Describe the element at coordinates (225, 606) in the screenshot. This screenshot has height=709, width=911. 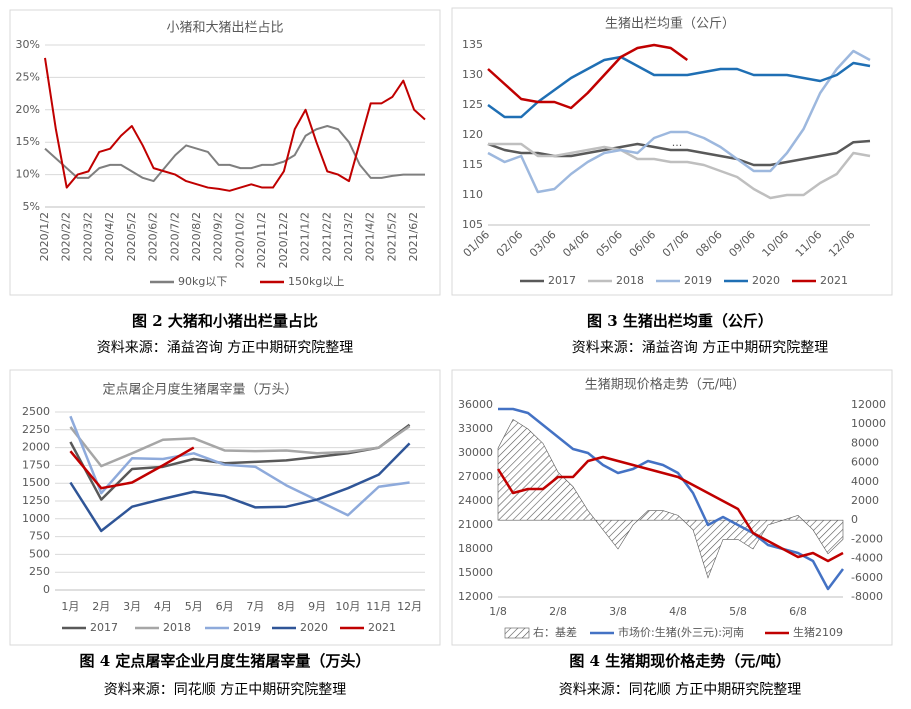
I see `x-tick-label: 6月` at that location.